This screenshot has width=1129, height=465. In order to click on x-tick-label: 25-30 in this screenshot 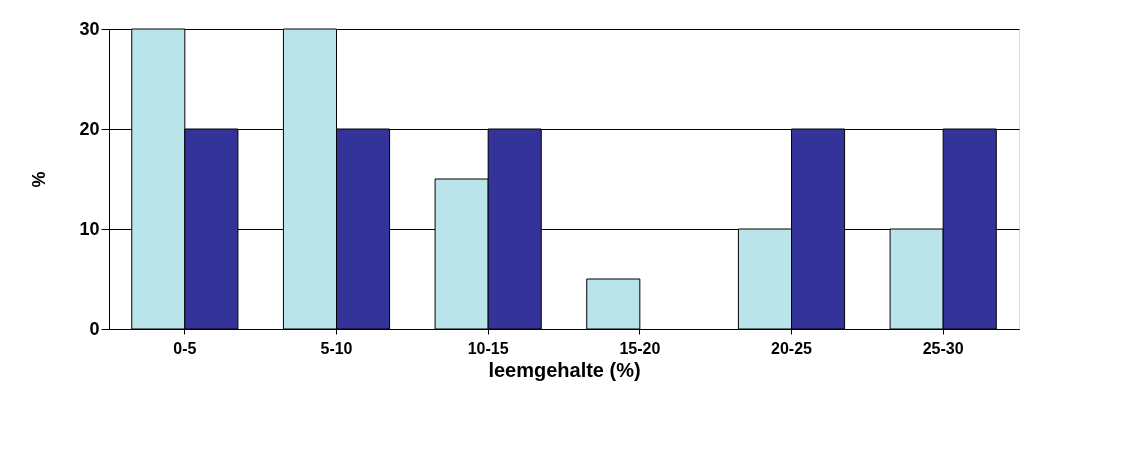, I will do `click(943, 348)`.